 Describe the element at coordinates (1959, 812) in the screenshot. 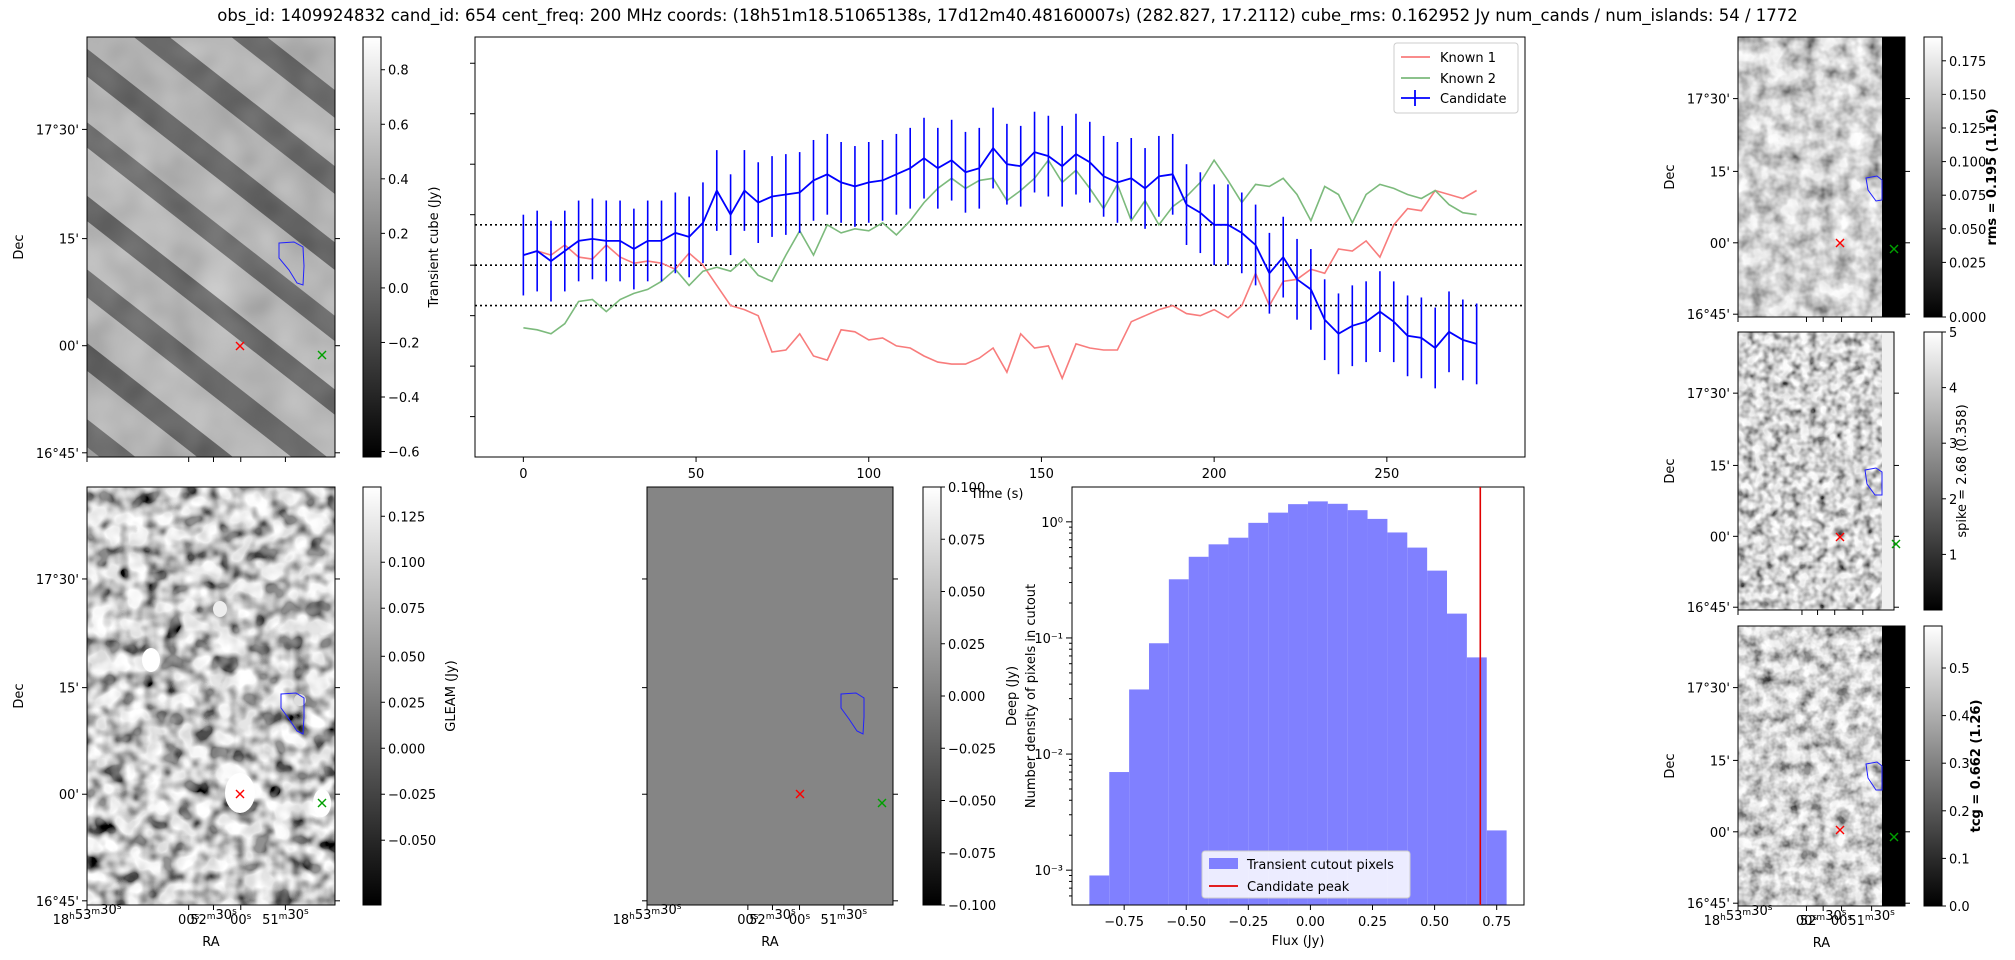

I see `colorbar-tick-label: 0.2` at that location.